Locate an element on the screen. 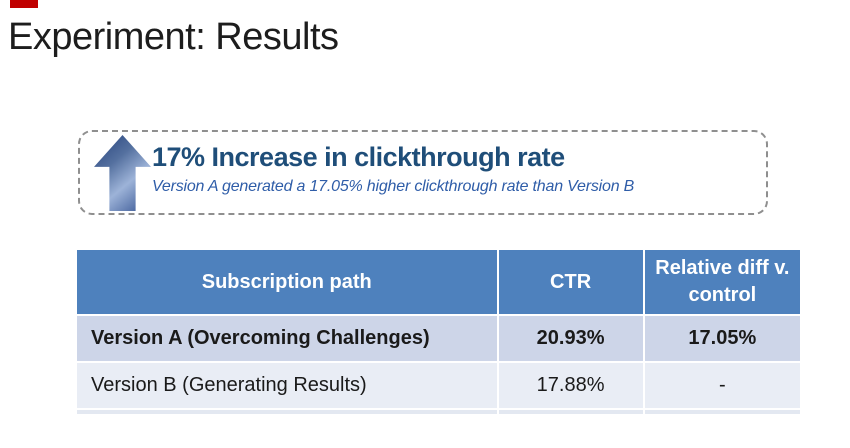  cell-version-b-ctr: 17.88% is located at coordinates (570, 385).